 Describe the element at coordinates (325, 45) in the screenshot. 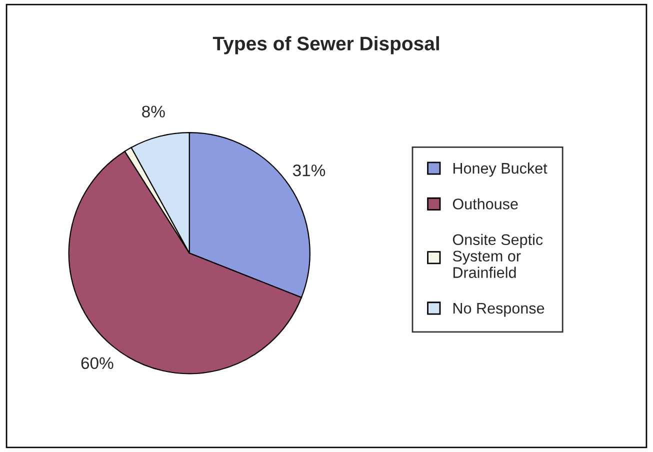

I see `chart-title: Types of Sewer Disposal` at that location.